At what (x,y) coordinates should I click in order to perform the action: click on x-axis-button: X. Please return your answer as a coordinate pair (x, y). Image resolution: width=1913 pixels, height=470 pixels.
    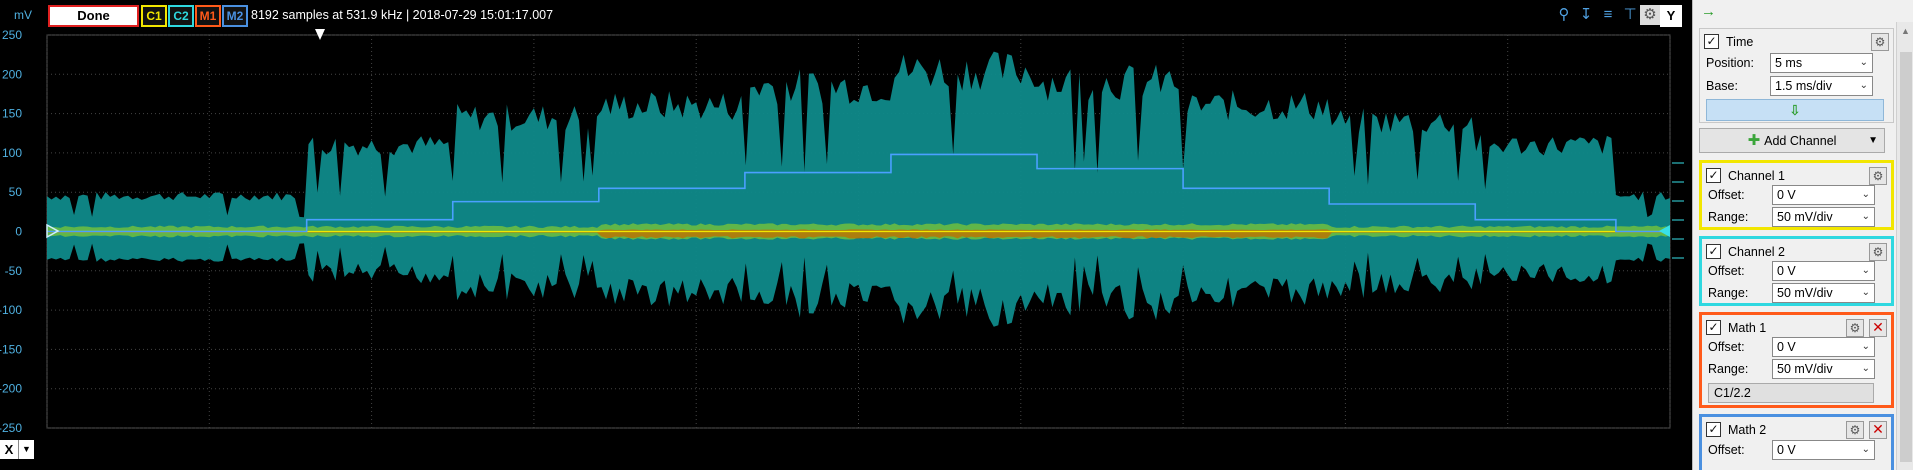
    Looking at the image, I should click on (9, 449).